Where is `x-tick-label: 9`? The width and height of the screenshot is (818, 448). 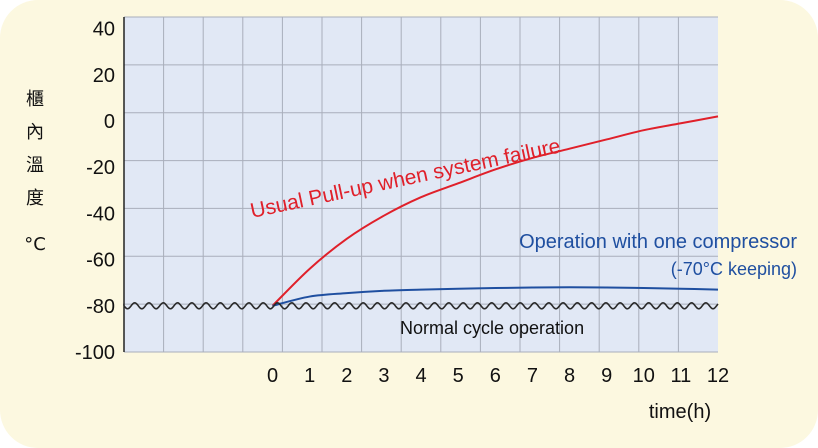
x-tick-label: 9 is located at coordinates (606, 376).